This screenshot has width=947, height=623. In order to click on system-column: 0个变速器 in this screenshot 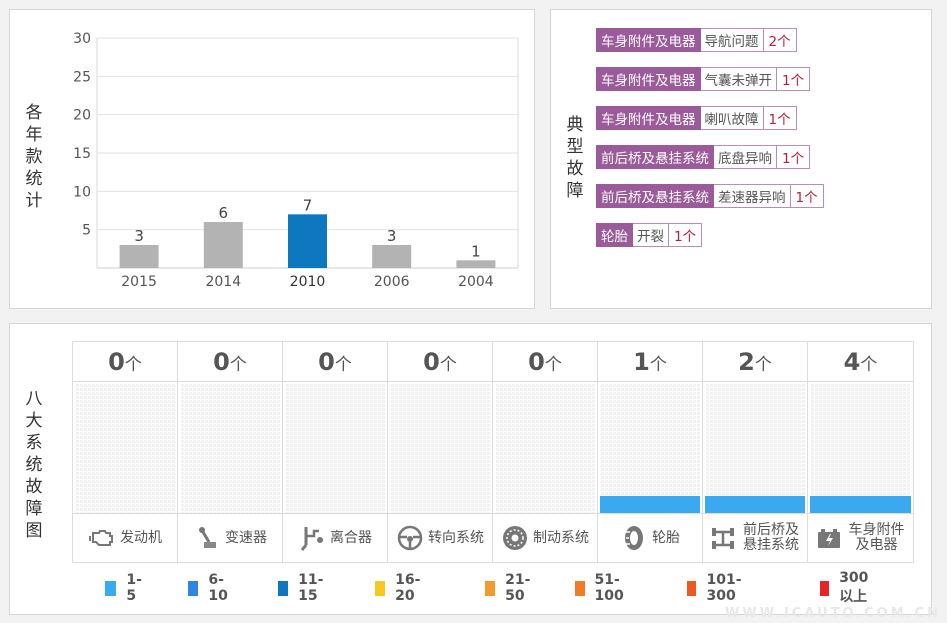, I will do `click(230, 452)`.